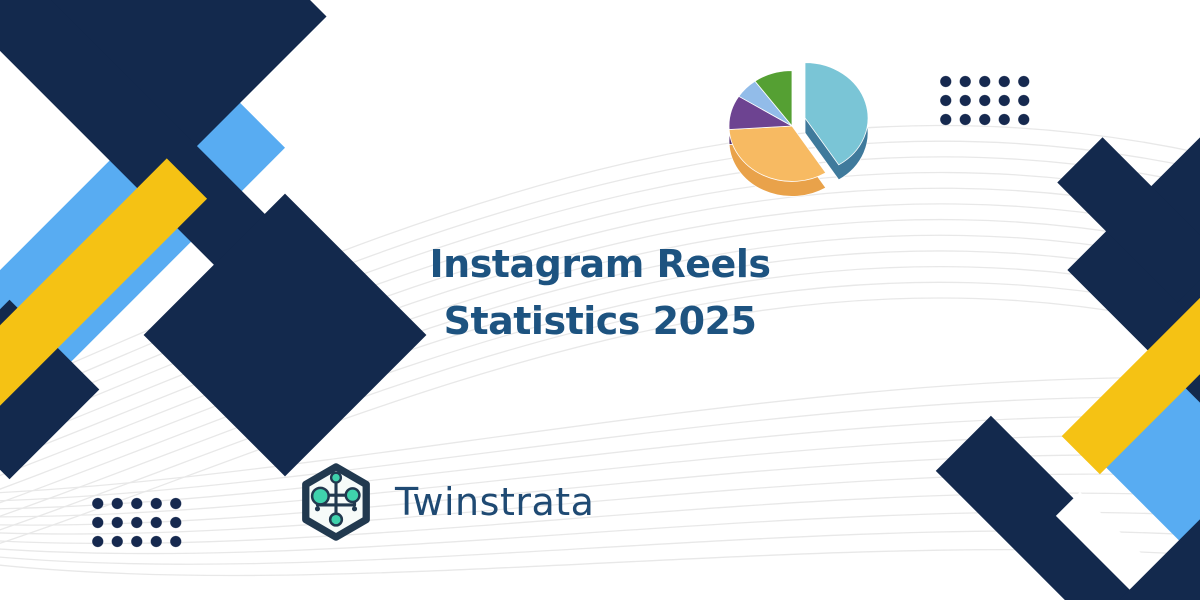  What do you see at coordinates (136, 521) in the screenshot?
I see `dot-grid-bottom-left` at bounding box center [136, 521].